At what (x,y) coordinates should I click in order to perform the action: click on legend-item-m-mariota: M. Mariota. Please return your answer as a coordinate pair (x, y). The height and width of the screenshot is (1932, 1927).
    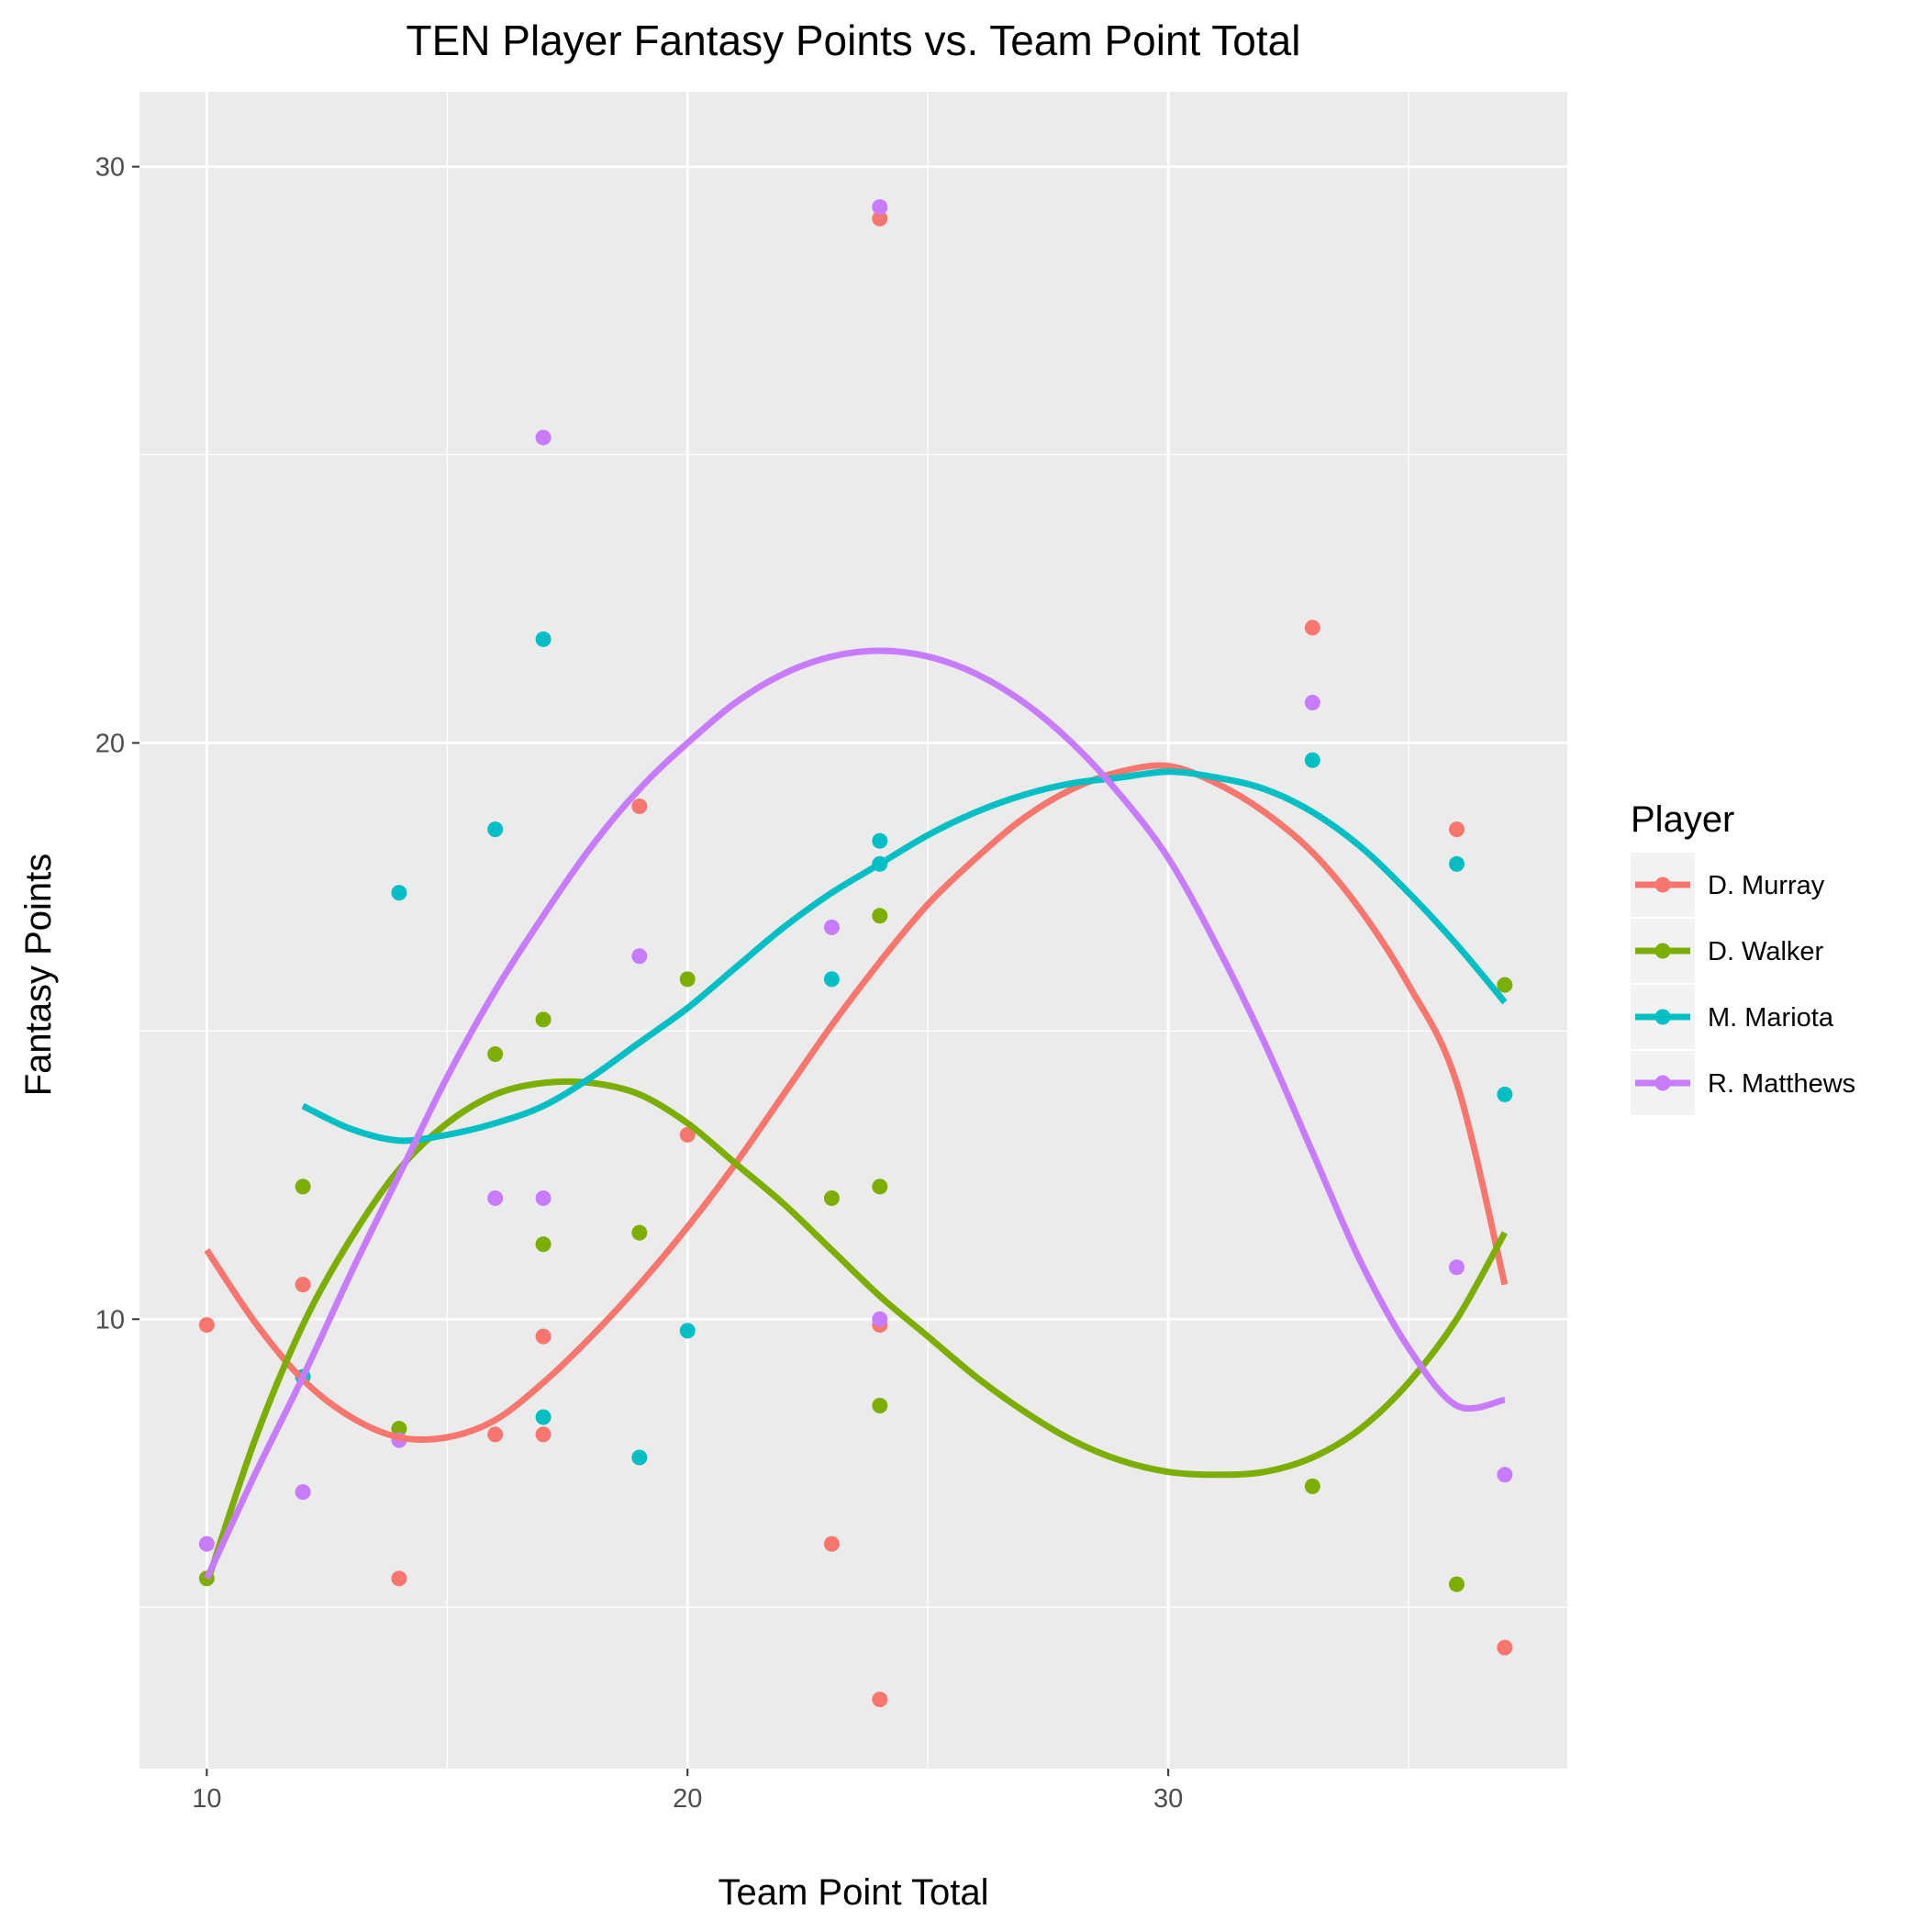
    Looking at the image, I should click on (1732, 1017).